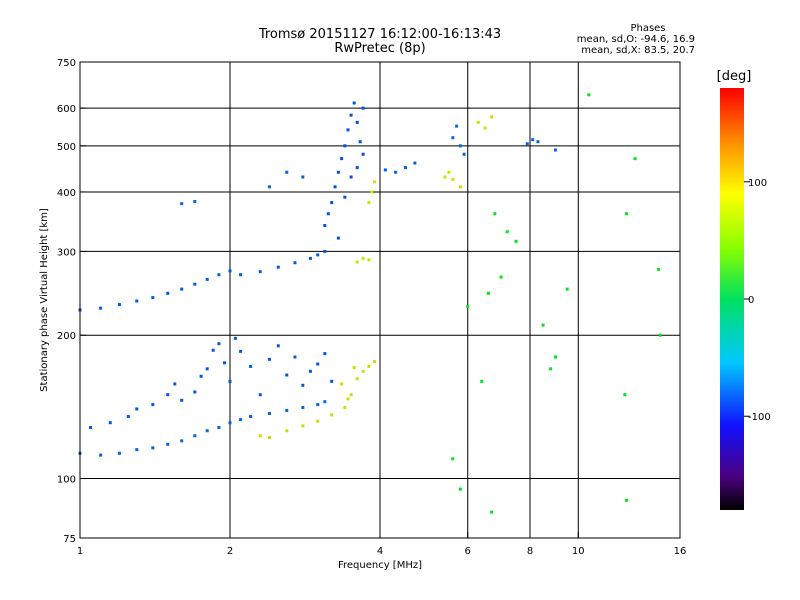 The image size is (800, 600). I want to click on x-tick-label: 16, so click(680, 551).